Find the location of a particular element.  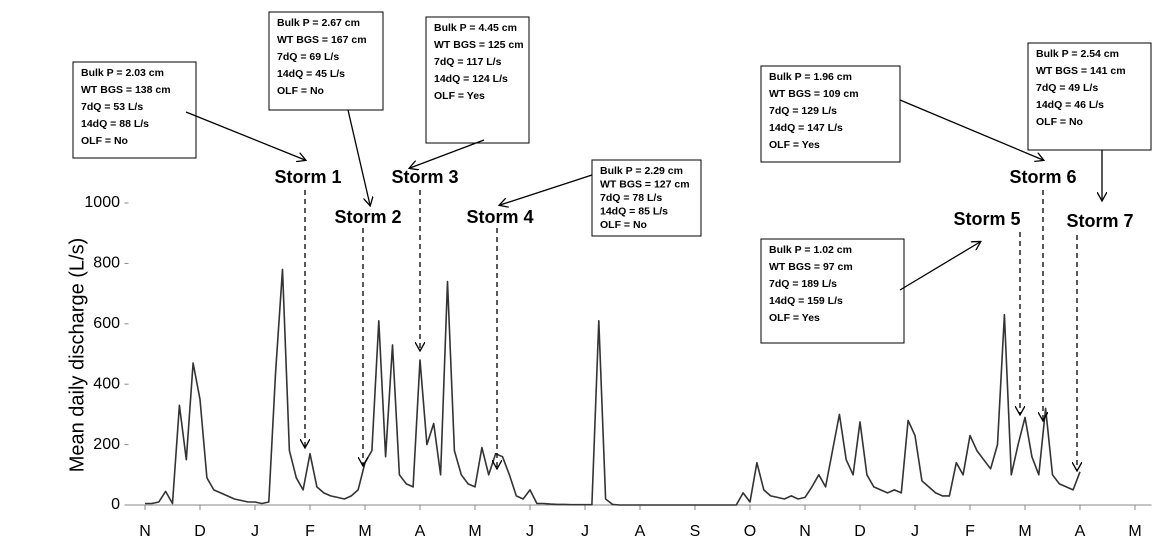

annotation-line: Bulk P = 4.45 cm is located at coordinates (475, 28).